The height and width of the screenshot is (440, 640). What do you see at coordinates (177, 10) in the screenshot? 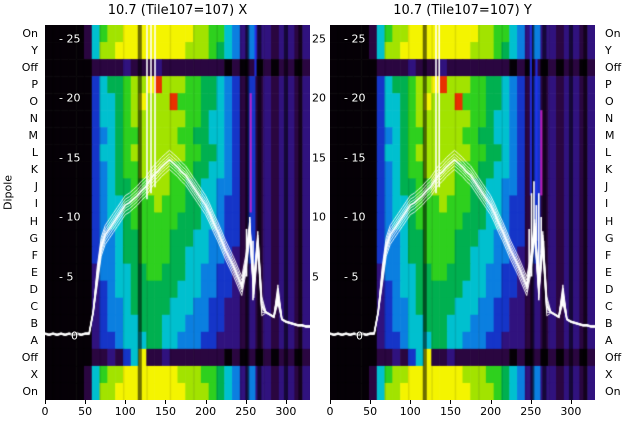
I see `panel-title-x: 10.7 (Tile107=107) X` at bounding box center [177, 10].